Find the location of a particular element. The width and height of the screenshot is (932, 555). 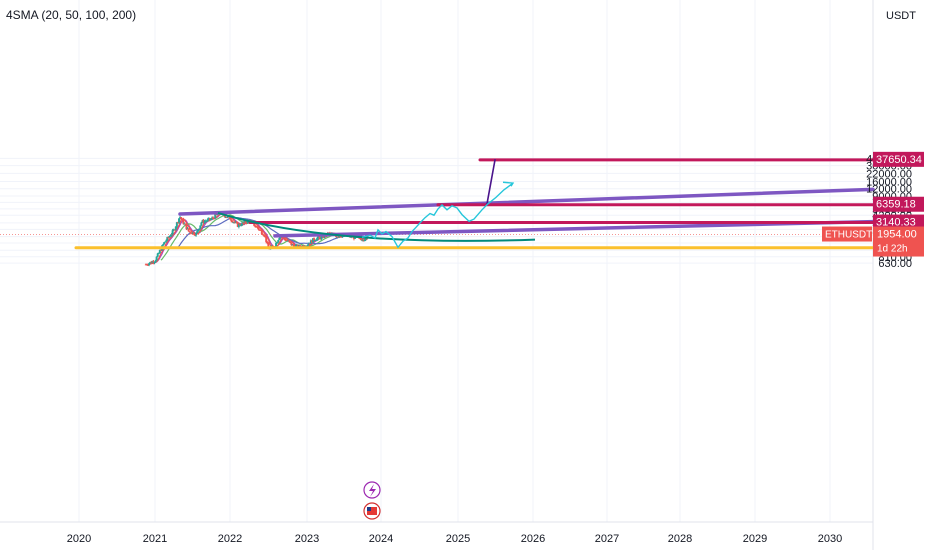

spike-projection-line is located at coordinates (491, 182).